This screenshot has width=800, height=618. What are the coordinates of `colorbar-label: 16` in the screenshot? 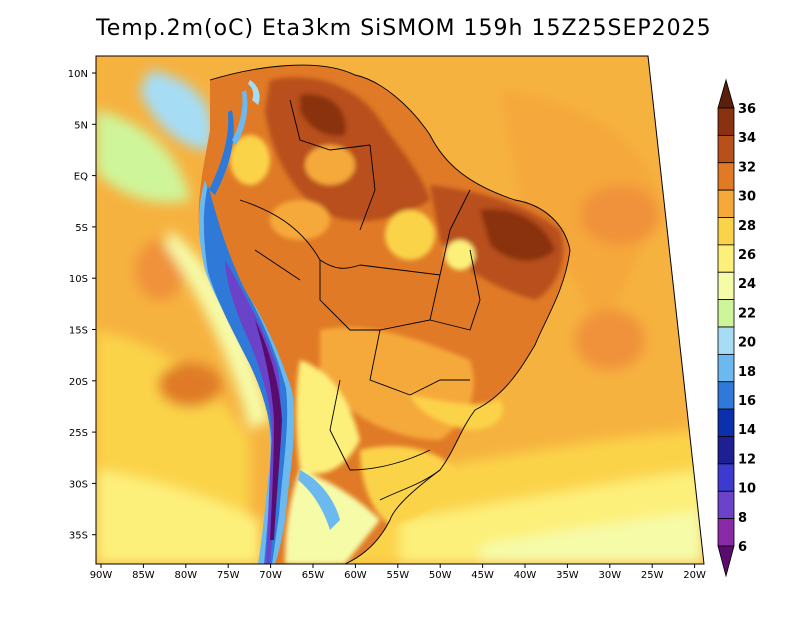 It's located at (747, 401).